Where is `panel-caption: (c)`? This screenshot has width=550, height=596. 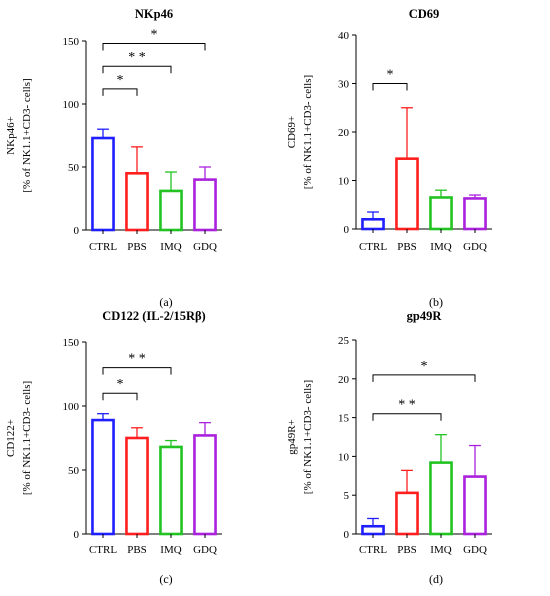 panel-caption: (c) is located at coordinates (165, 579).